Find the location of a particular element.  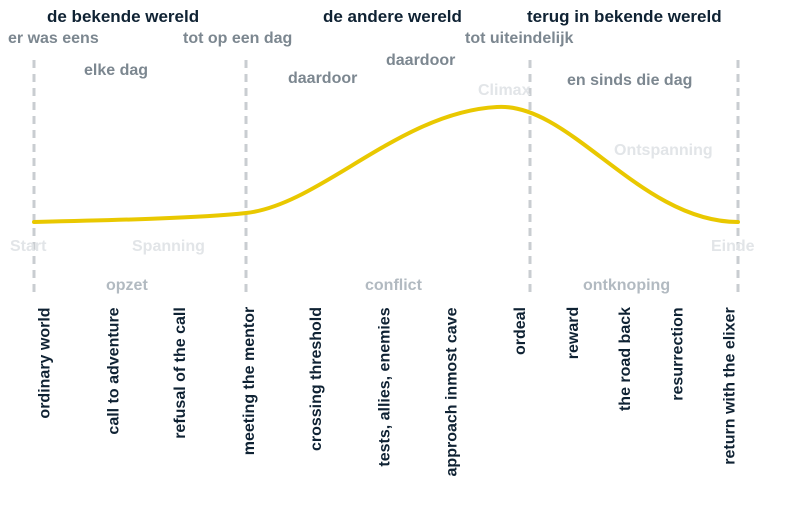

phase-tension: Spanning is located at coordinates (168, 246).